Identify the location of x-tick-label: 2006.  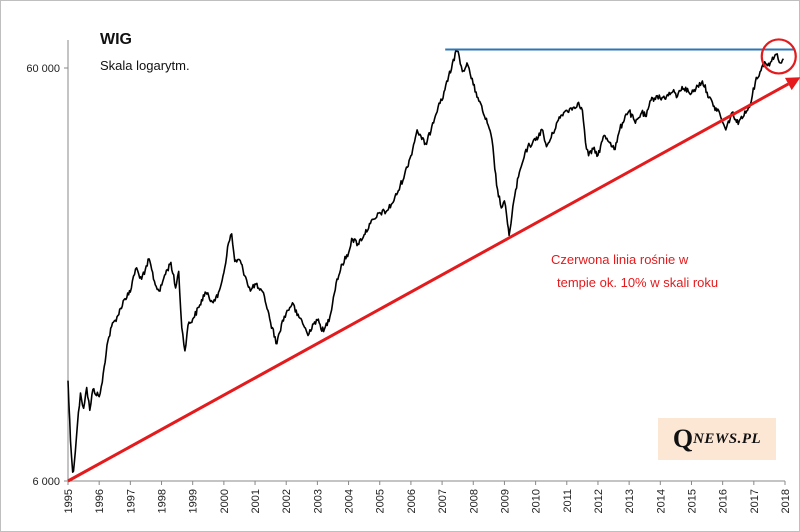
(412, 501).